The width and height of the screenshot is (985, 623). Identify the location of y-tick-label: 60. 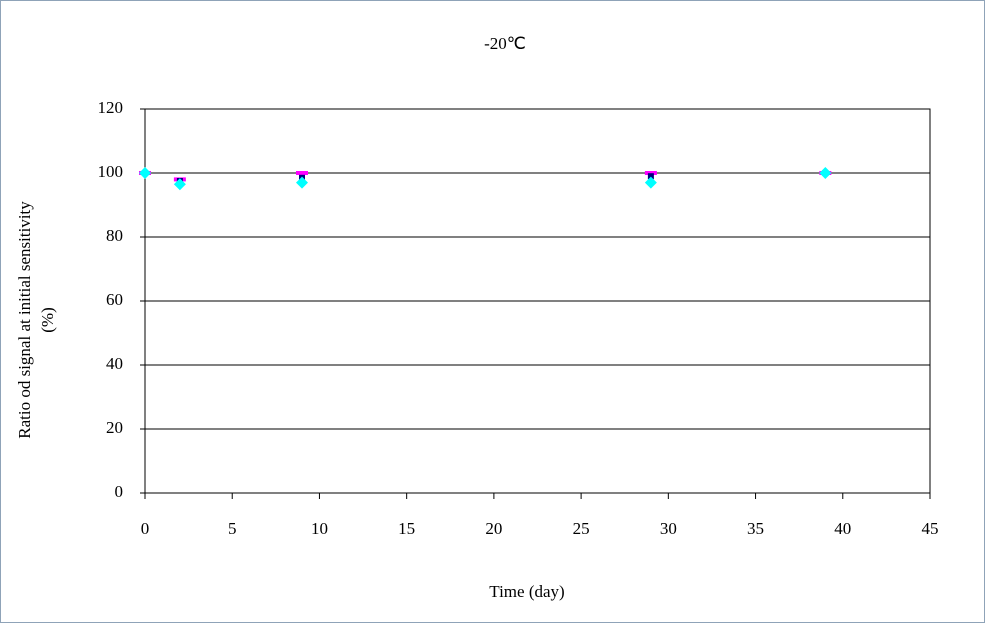
(114, 299).